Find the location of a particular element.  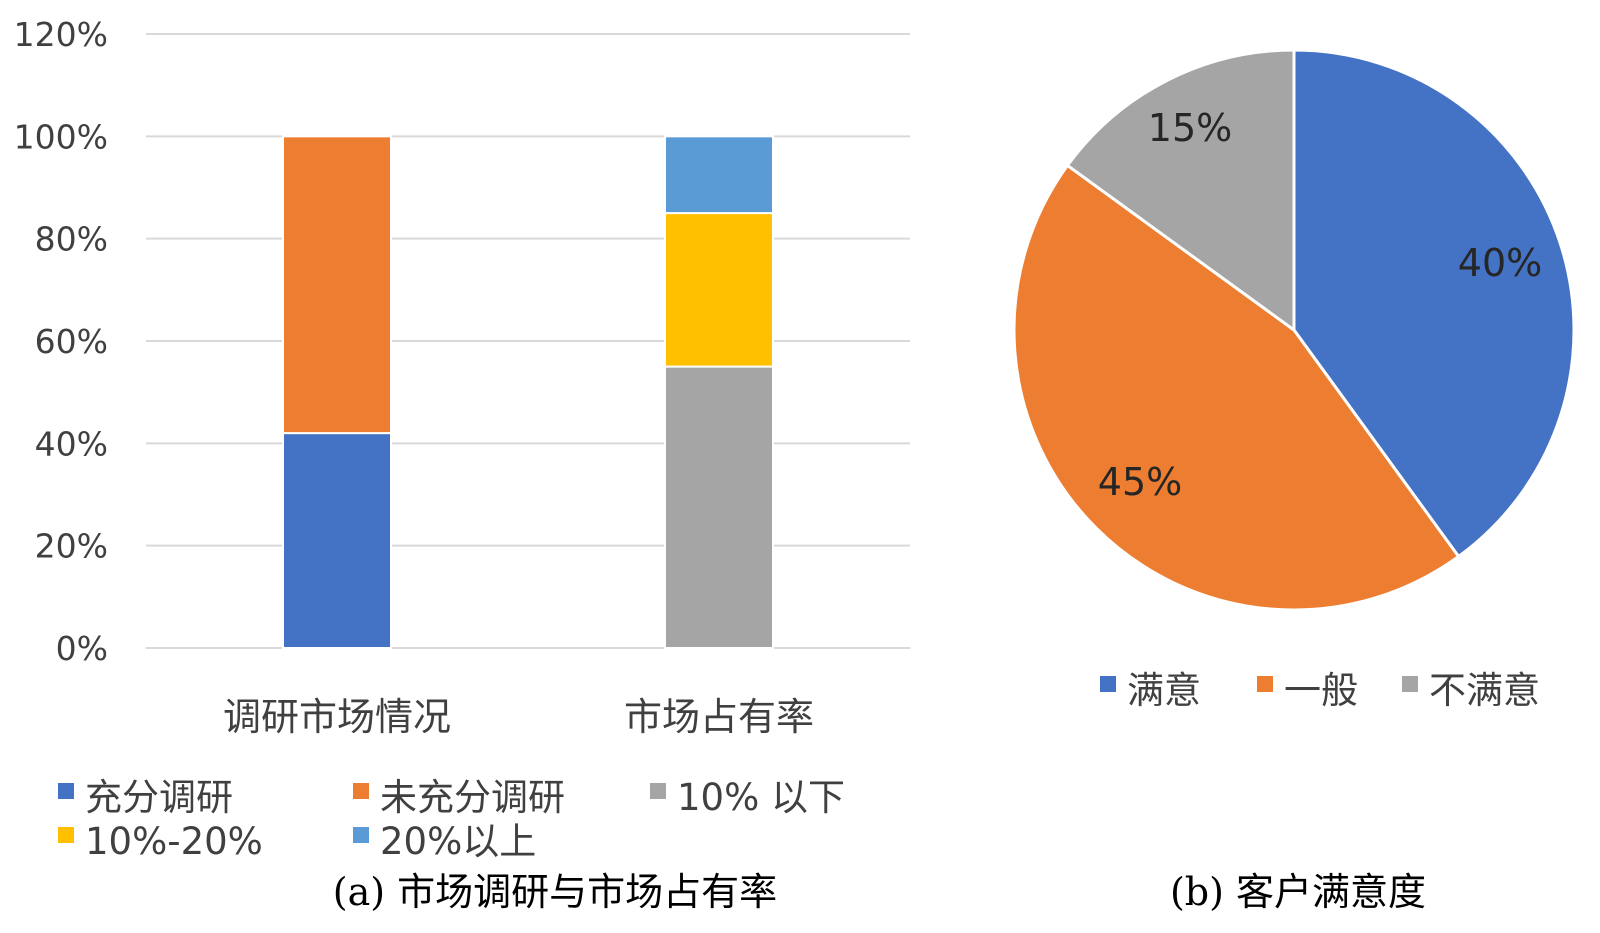

pie-legend: 满意 一般 不满意 is located at coordinates (1320, 690).